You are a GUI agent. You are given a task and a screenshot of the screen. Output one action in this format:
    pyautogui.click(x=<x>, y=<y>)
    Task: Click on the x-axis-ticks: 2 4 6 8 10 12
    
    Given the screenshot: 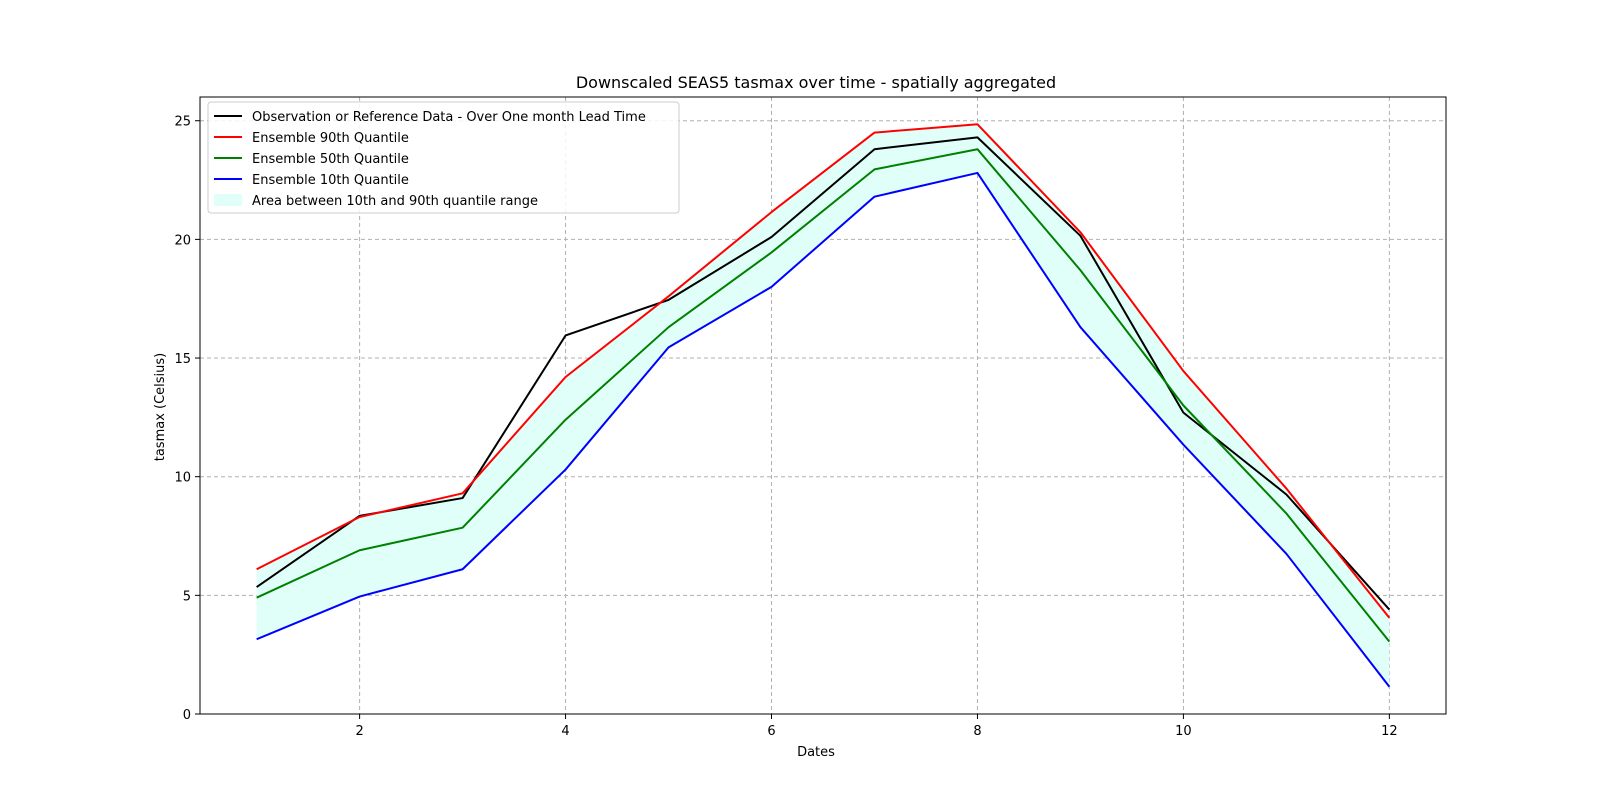 What is the action you would take?
    pyautogui.click(x=876, y=726)
    